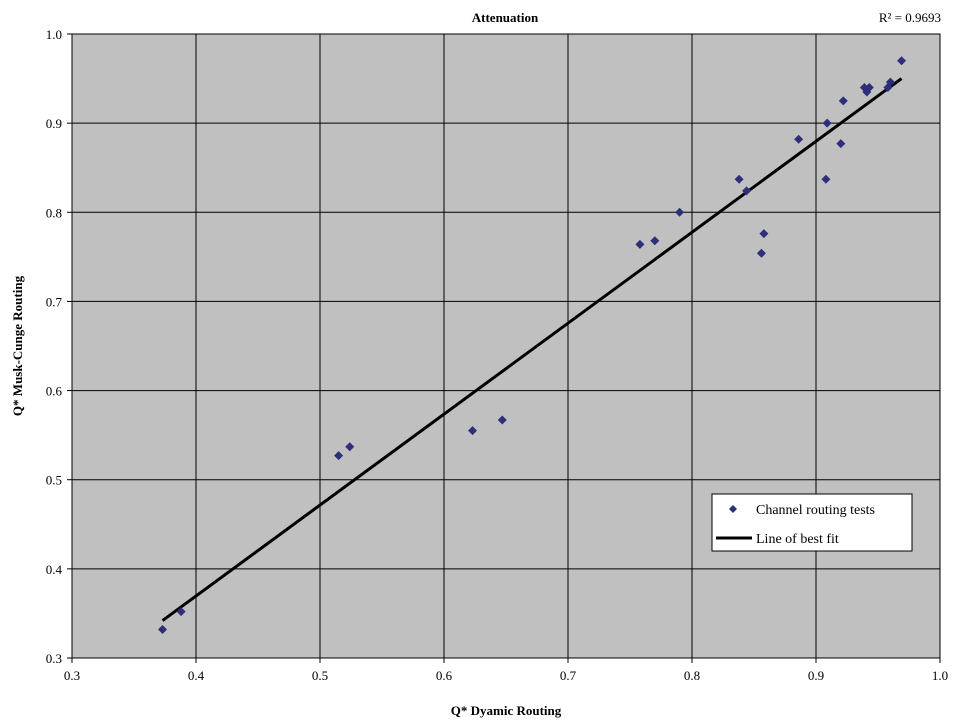 Image resolution: width=955 pixels, height=722 pixels. Describe the element at coordinates (910, 17) in the screenshot. I see `r-squared-label: R² = 0.9693` at that location.